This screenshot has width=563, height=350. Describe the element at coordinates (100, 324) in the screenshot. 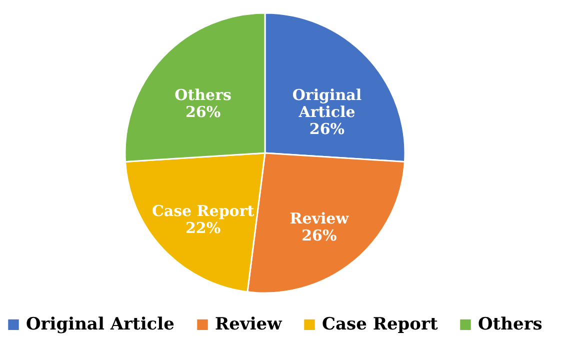

I see `legend-label: Original Article` at that location.